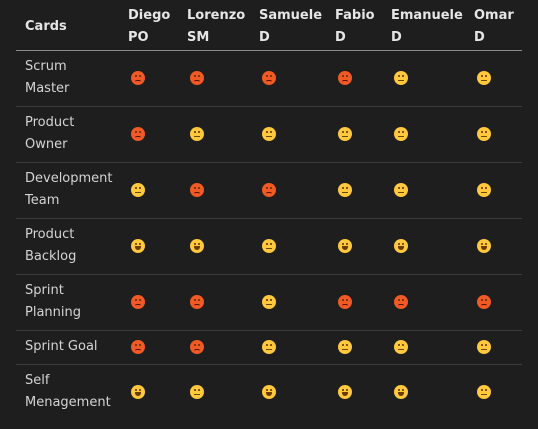 The width and height of the screenshot is (538, 429). I want to click on header-col-4-line2: D, so click(396, 37).